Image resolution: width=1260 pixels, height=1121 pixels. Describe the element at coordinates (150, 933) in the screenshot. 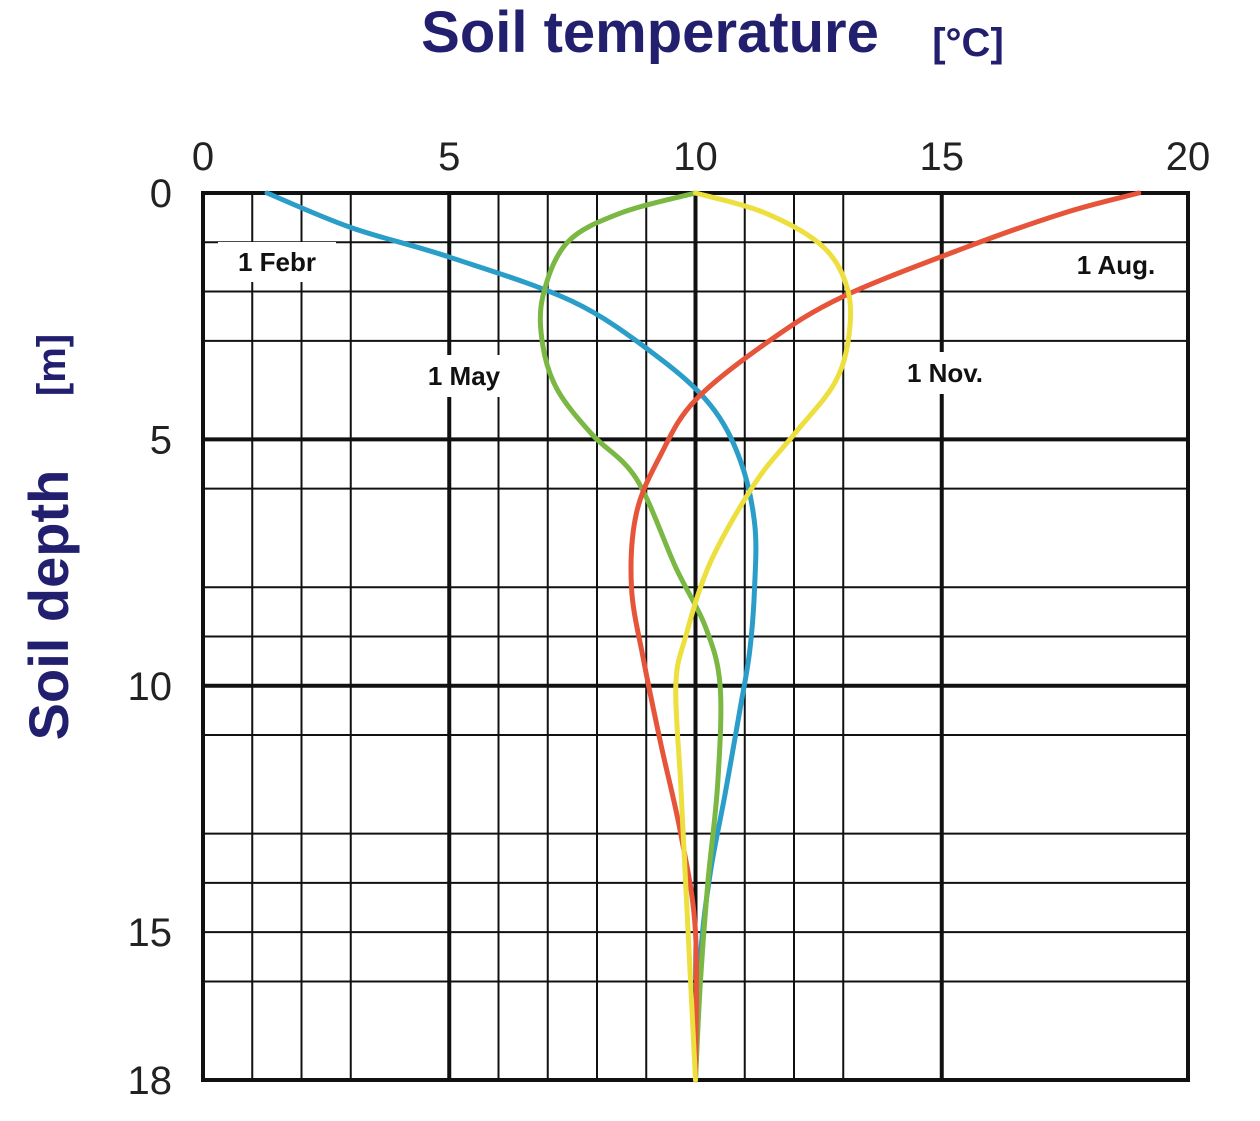

I see `y-tick-label: 15` at that location.